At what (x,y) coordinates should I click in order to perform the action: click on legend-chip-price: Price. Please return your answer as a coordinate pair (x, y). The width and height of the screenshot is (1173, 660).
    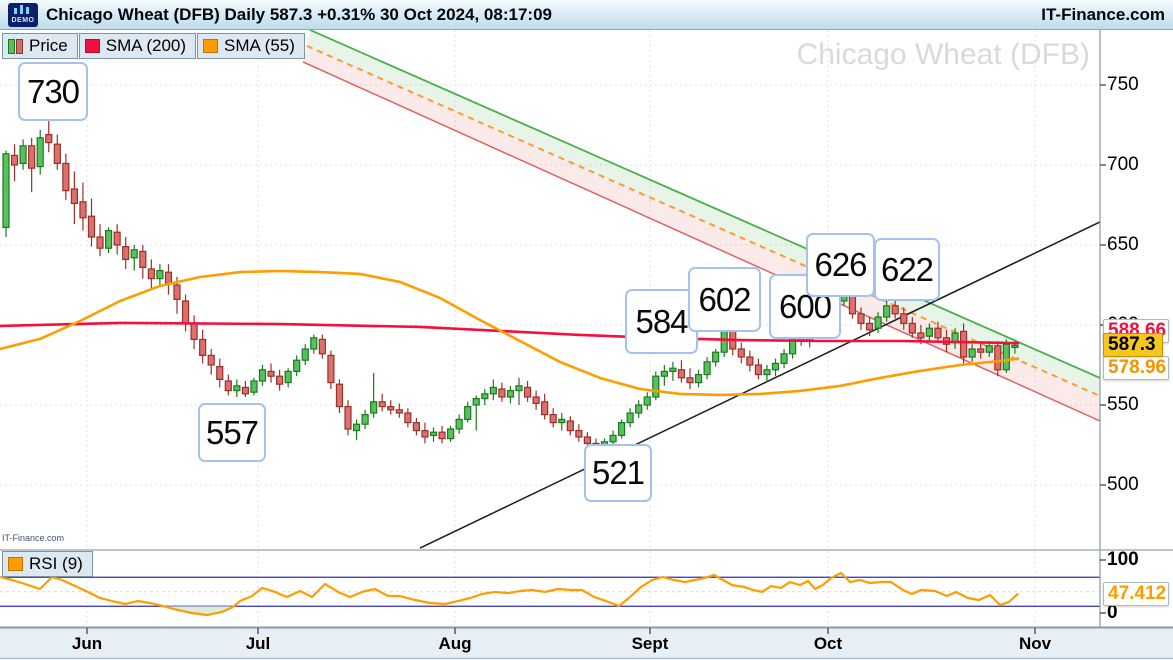
    Looking at the image, I should click on (40, 46).